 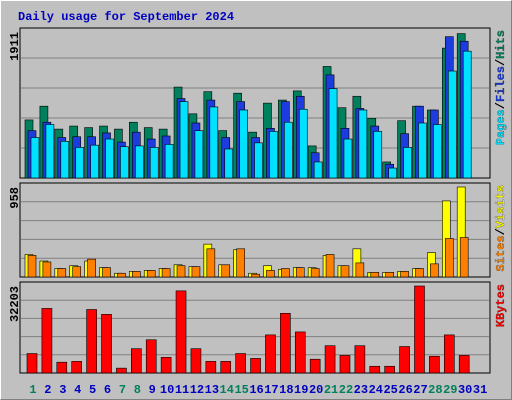 I want to click on y-tick-label: 1911, so click(x=15, y=46).